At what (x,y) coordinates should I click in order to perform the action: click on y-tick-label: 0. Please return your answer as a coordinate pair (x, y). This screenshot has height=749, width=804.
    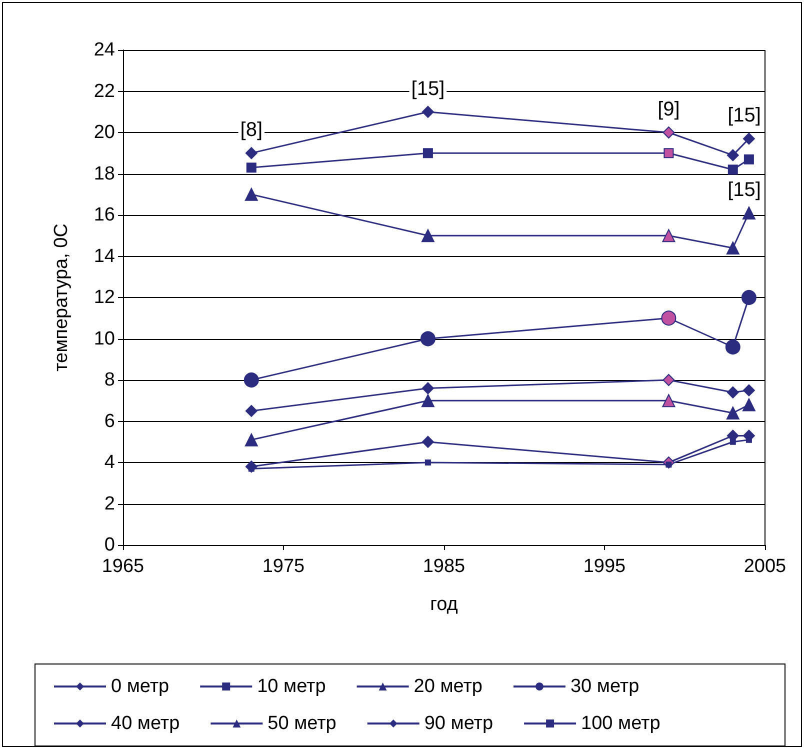
    Looking at the image, I should click on (109, 545).